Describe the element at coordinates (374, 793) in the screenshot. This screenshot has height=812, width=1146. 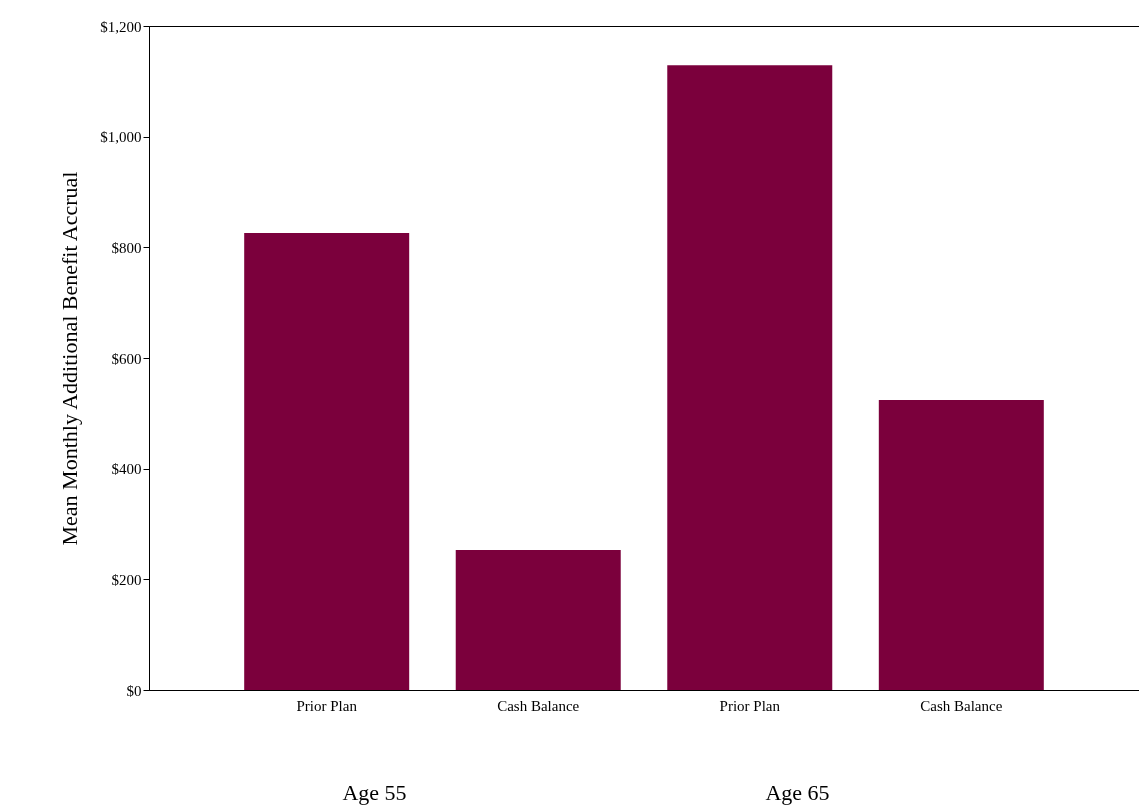
I see `text: Age 55` at that location.